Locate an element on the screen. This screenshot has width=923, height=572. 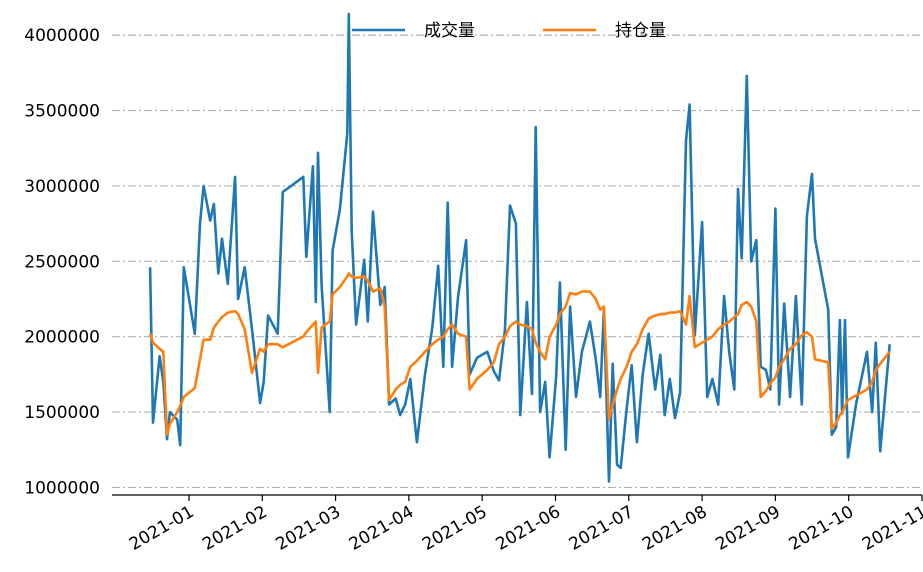
y-tick-label: 4000000 is located at coordinates (62, 36).